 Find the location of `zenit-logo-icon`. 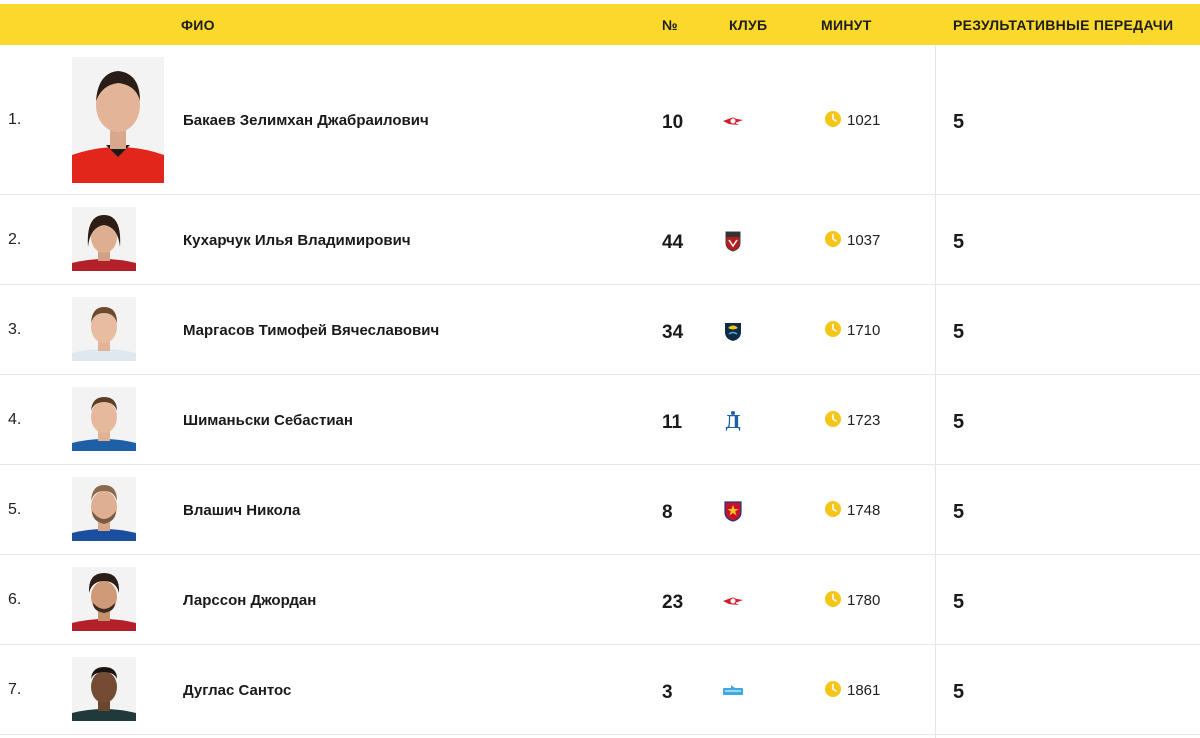

zenit-logo-icon is located at coordinates (733, 691).